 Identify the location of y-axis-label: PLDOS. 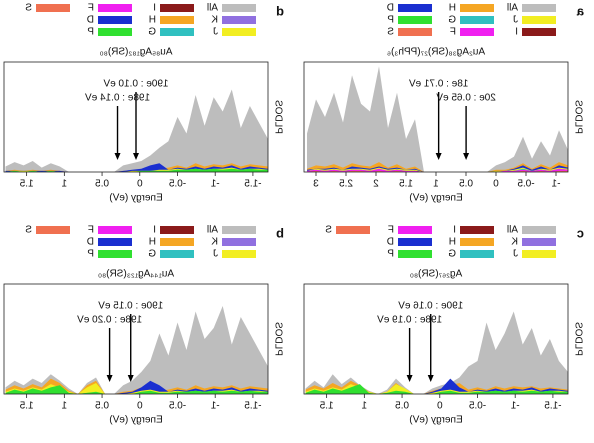
(277, 117).